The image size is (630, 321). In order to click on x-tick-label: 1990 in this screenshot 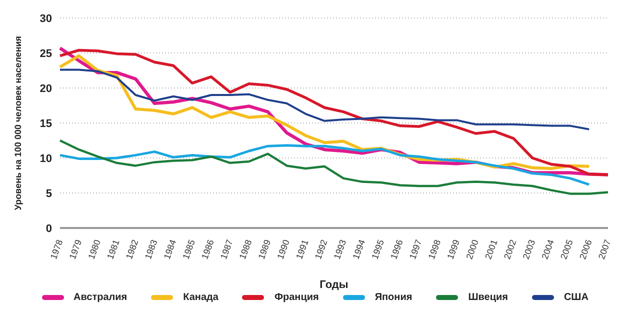, I will do `click(283, 249)`.